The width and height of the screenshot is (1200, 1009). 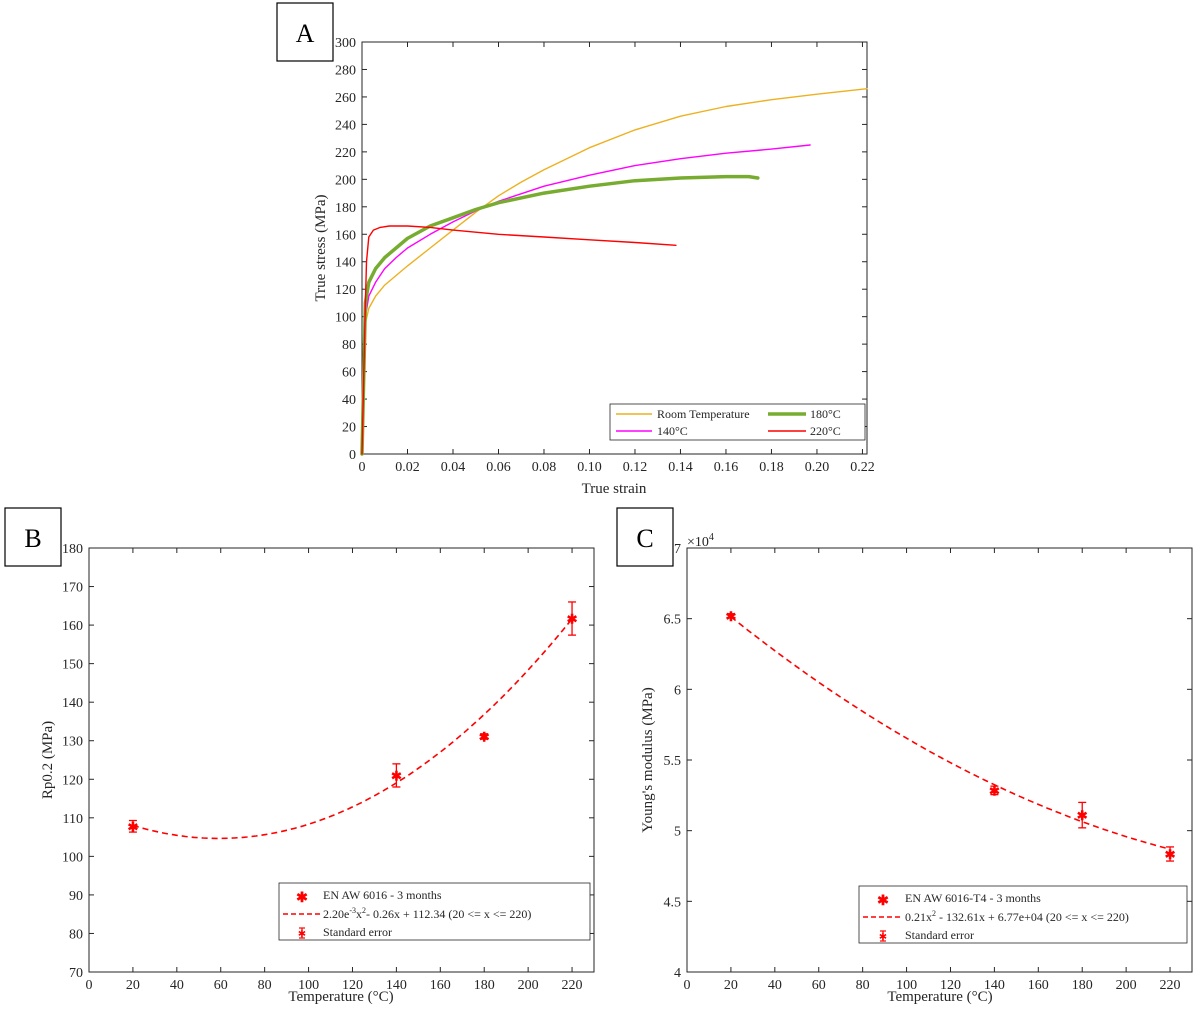 I want to click on panel-c-xtick-label: 0, so click(x=687, y=985).